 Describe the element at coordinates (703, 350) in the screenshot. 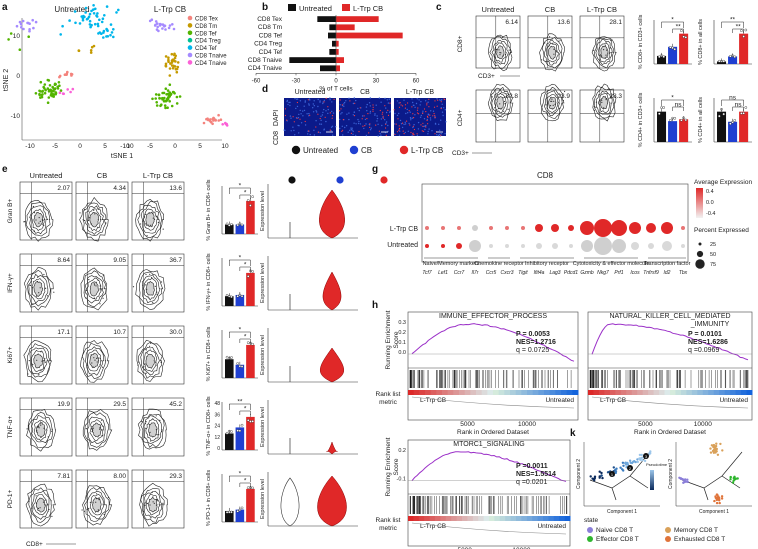

I see `gsea-q-value: q =0.0969` at that location.